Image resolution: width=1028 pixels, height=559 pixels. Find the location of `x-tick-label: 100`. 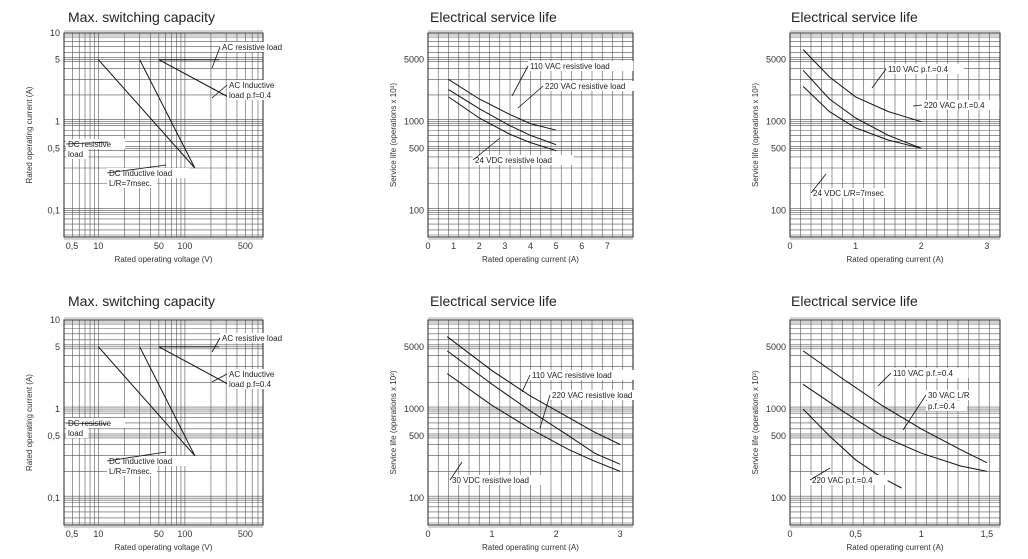

x-tick-label: 100 is located at coordinates (184, 534).